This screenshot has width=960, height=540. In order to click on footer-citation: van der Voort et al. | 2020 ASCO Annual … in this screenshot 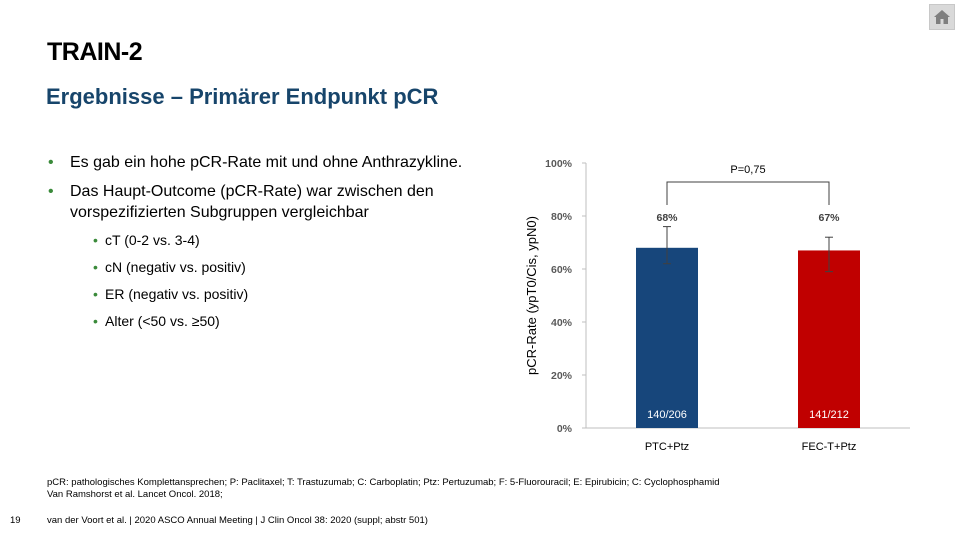, I will do `click(237, 520)`.